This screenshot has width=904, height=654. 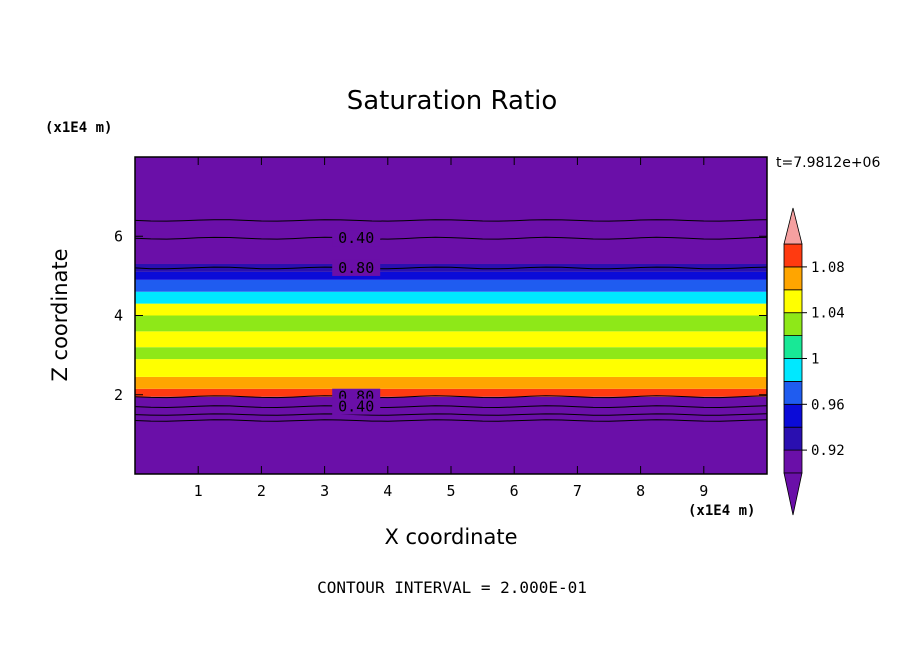 I want to click on x-tick-label-1: 1, so click(x=198, y=491).